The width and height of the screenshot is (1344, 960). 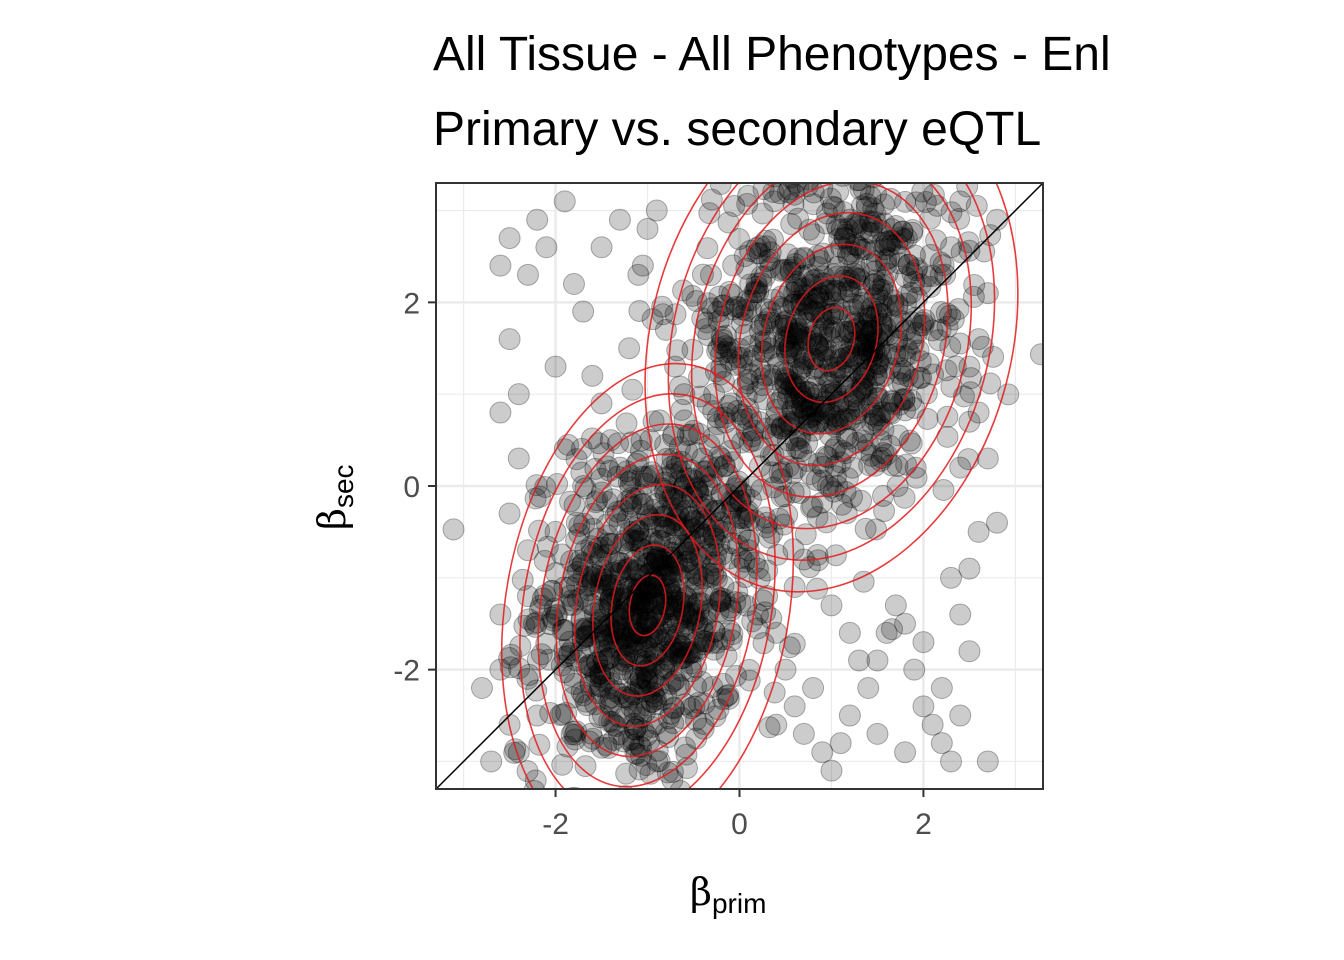 What do you see at coordinates (737, 129) in the screenshot?
I see `chart-subtitle: Primary vs. secondary eQTL` at bounding box center [737, 129].